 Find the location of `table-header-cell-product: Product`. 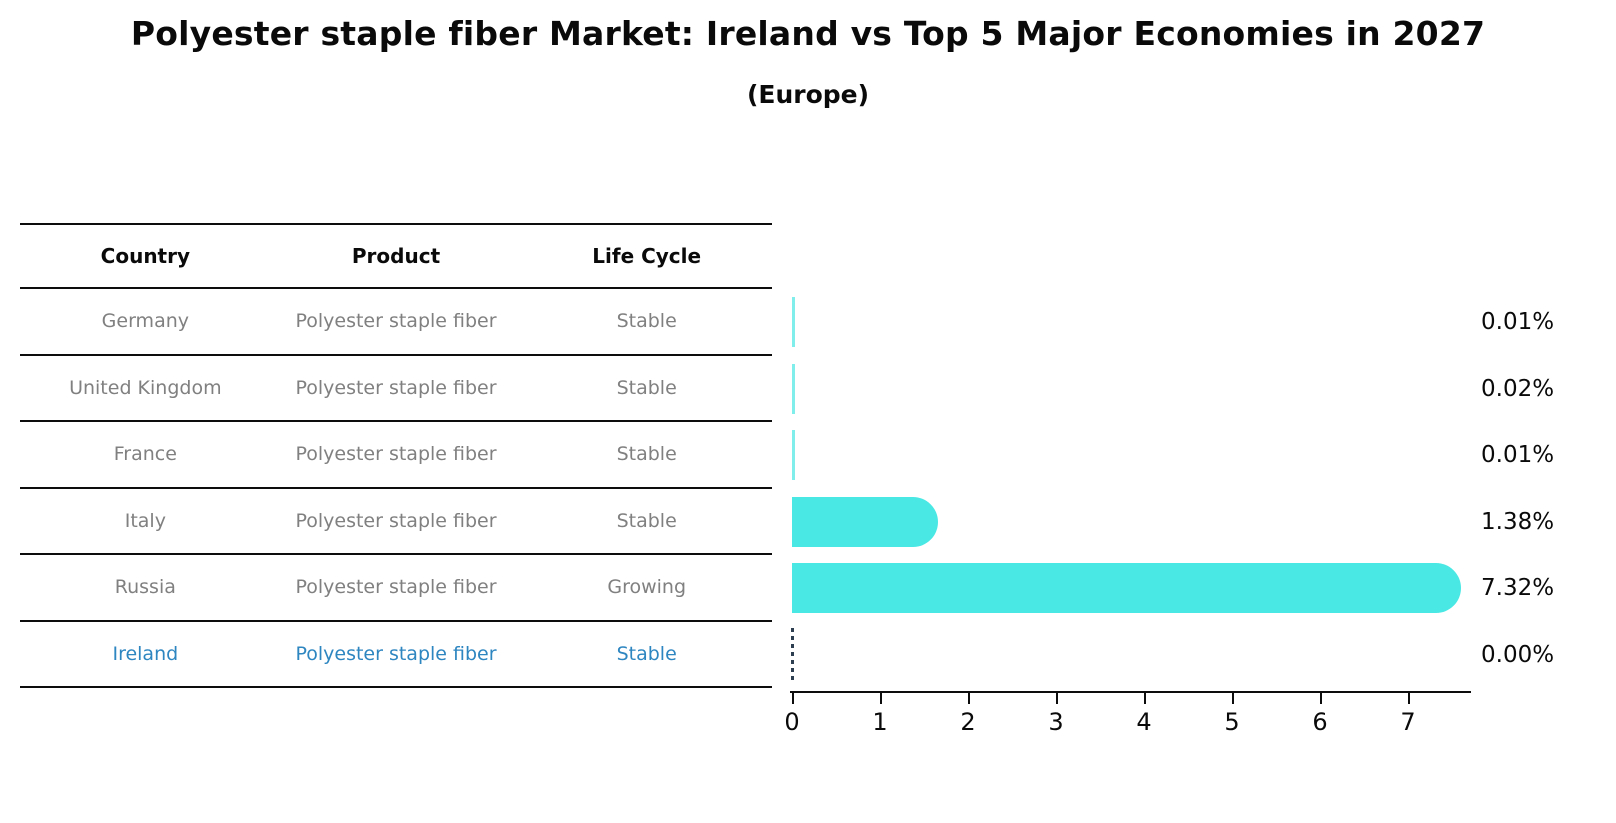

table-header-cell-product: Product is located at coordinates (396, 256).